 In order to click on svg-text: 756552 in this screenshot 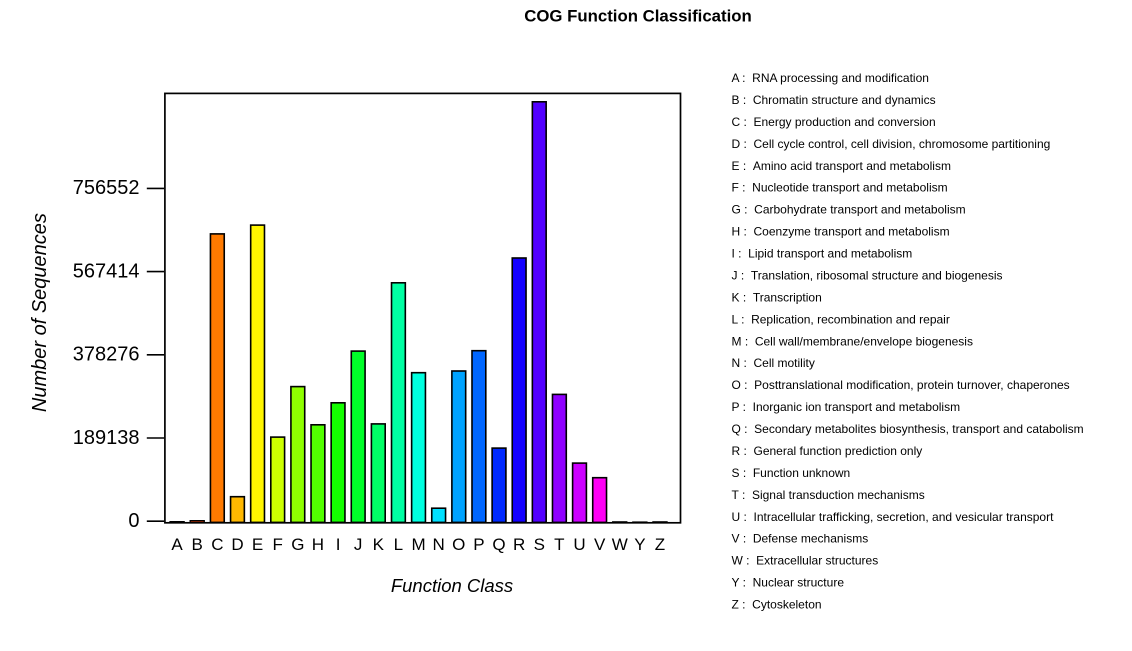, I will do `click(106, 188)`.